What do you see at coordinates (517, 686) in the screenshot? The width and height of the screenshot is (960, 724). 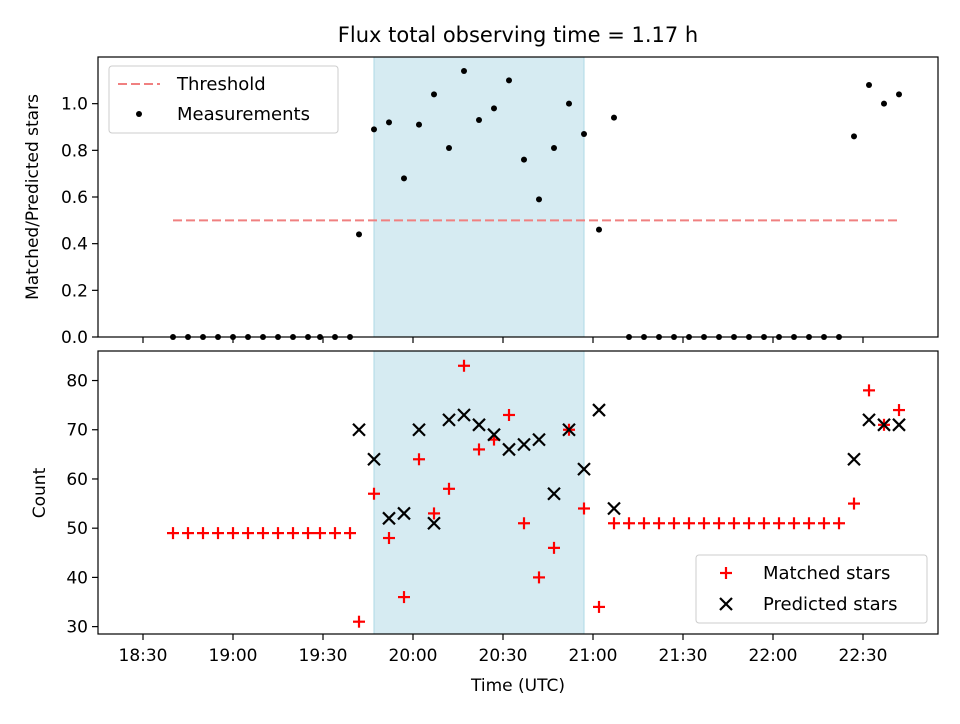 I see `x-axis-label: Time (UTC)` at bounding box center [517, 686].